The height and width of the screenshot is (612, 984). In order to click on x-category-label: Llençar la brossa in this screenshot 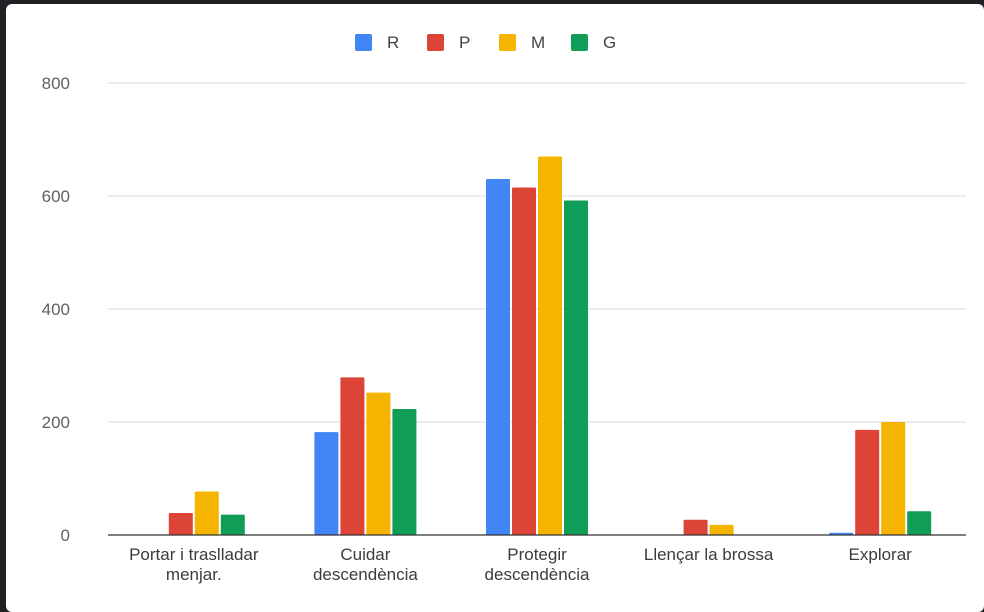, I will do `click(709, 554)`.